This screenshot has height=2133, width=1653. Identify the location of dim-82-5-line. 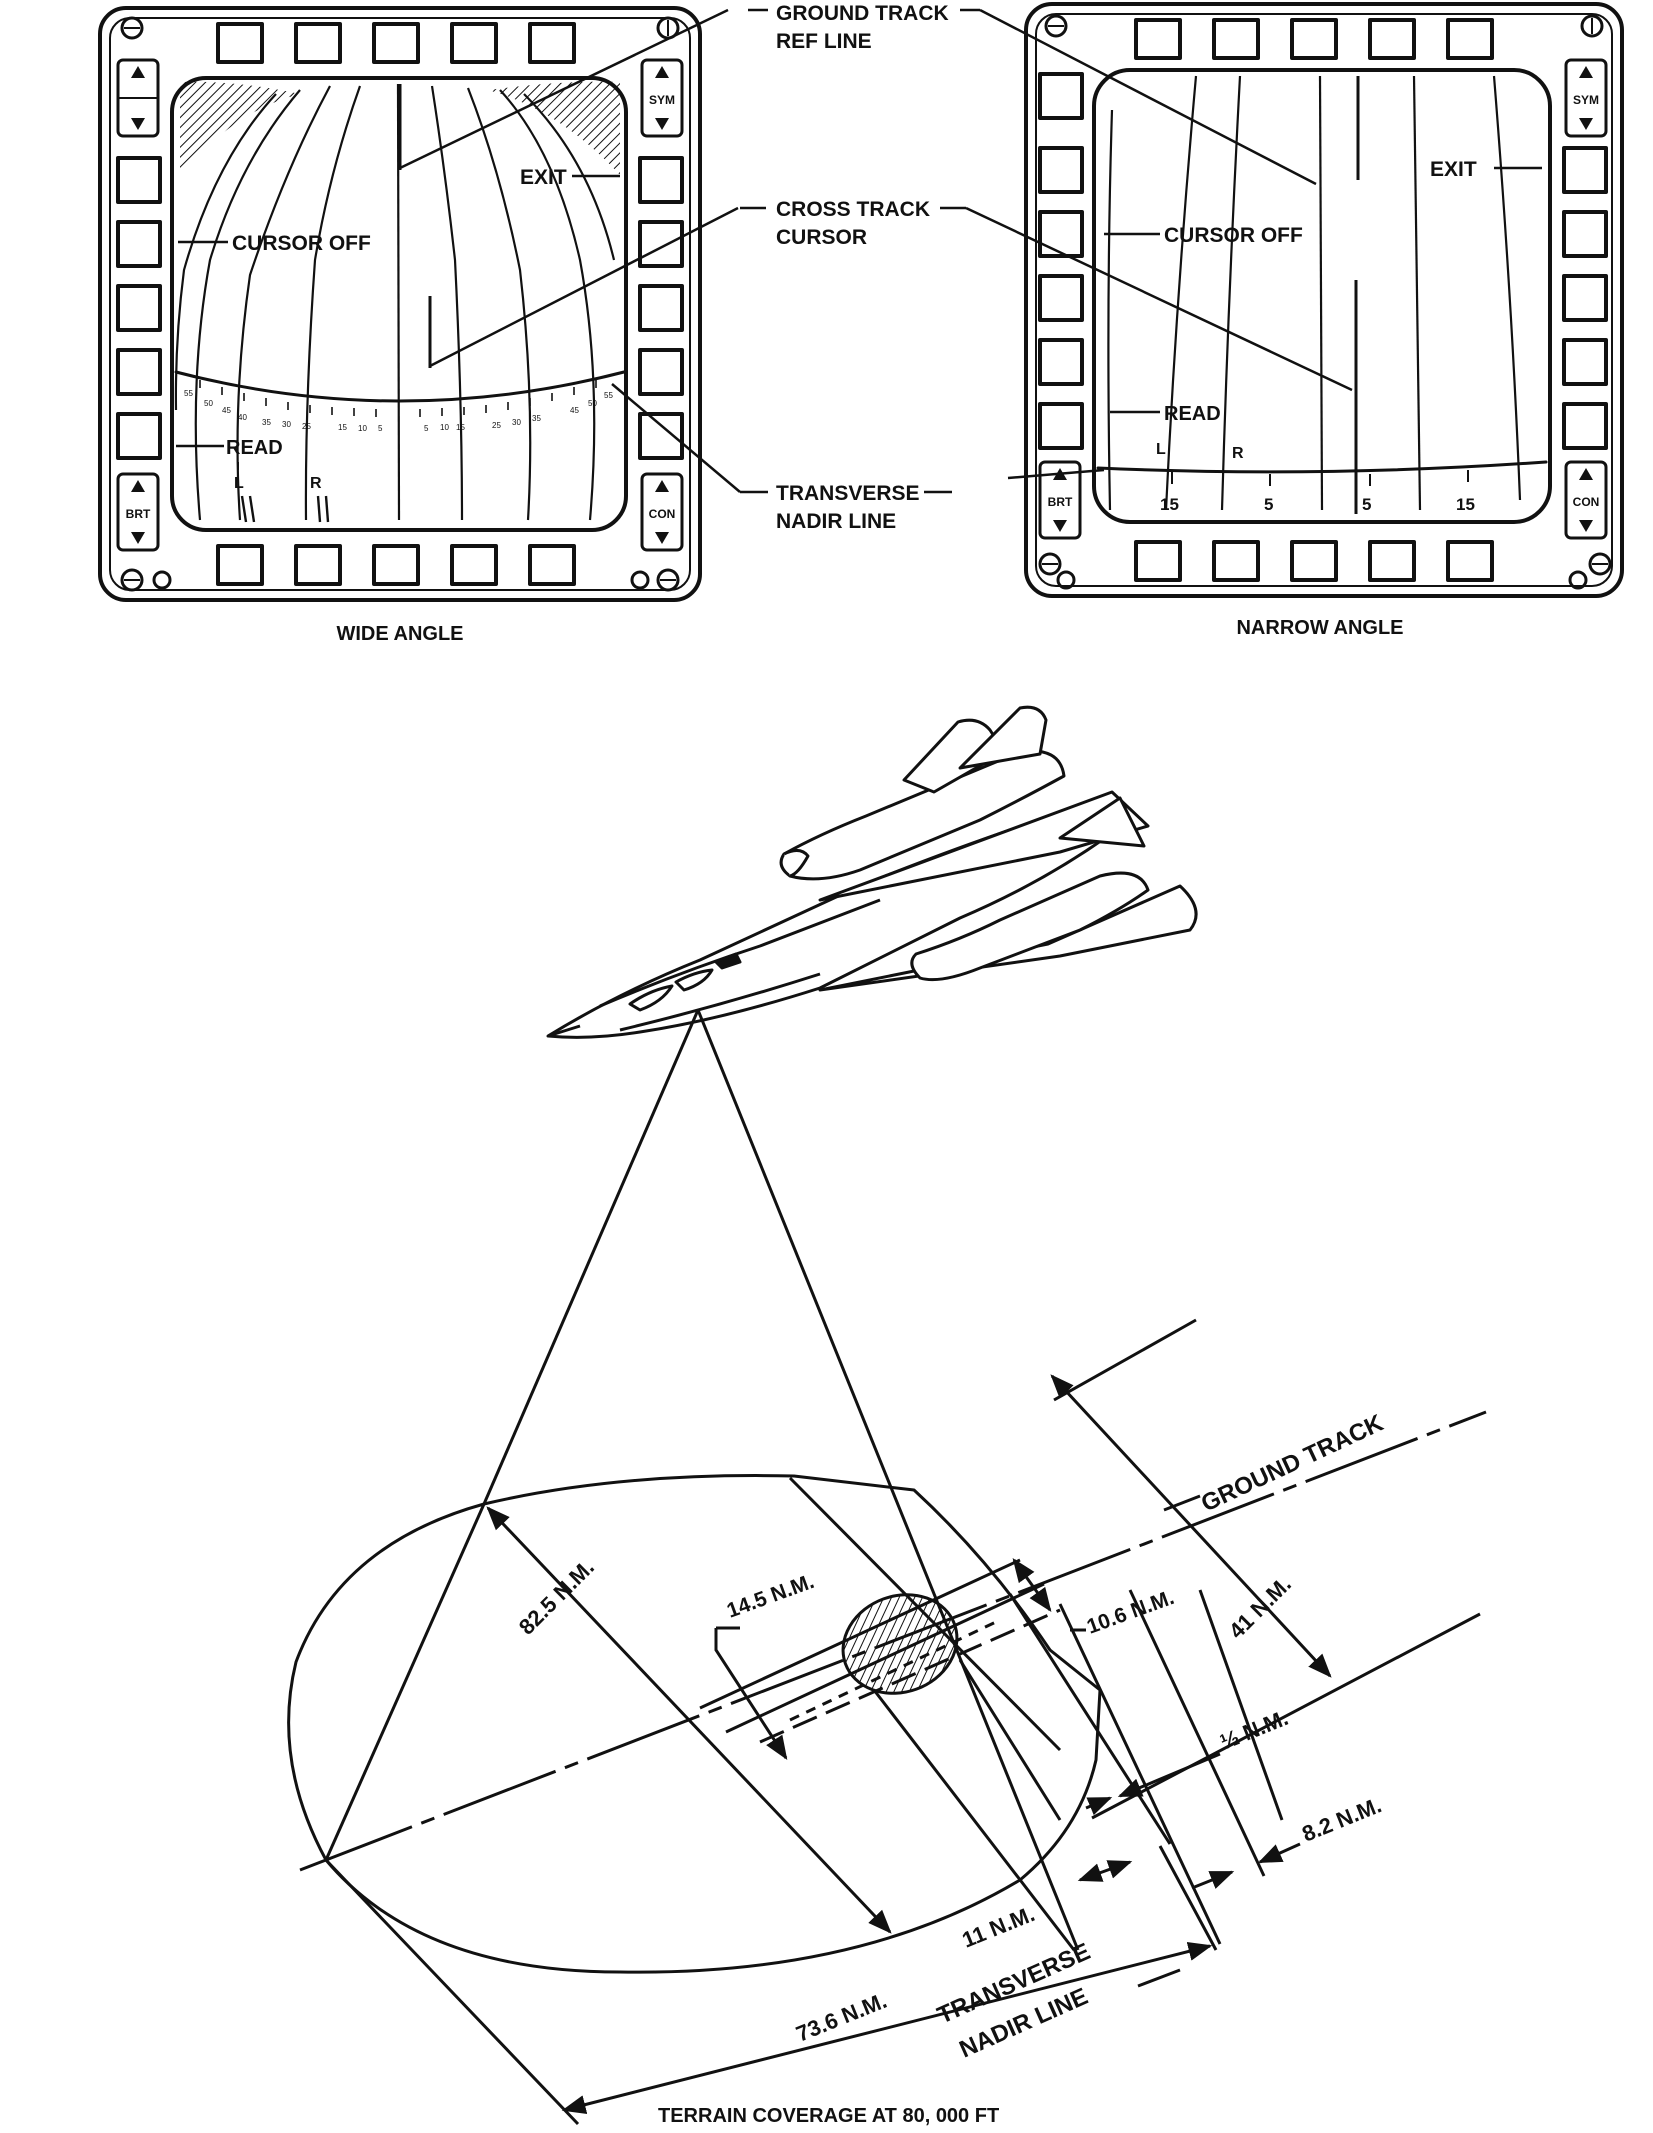
(689, 1720).